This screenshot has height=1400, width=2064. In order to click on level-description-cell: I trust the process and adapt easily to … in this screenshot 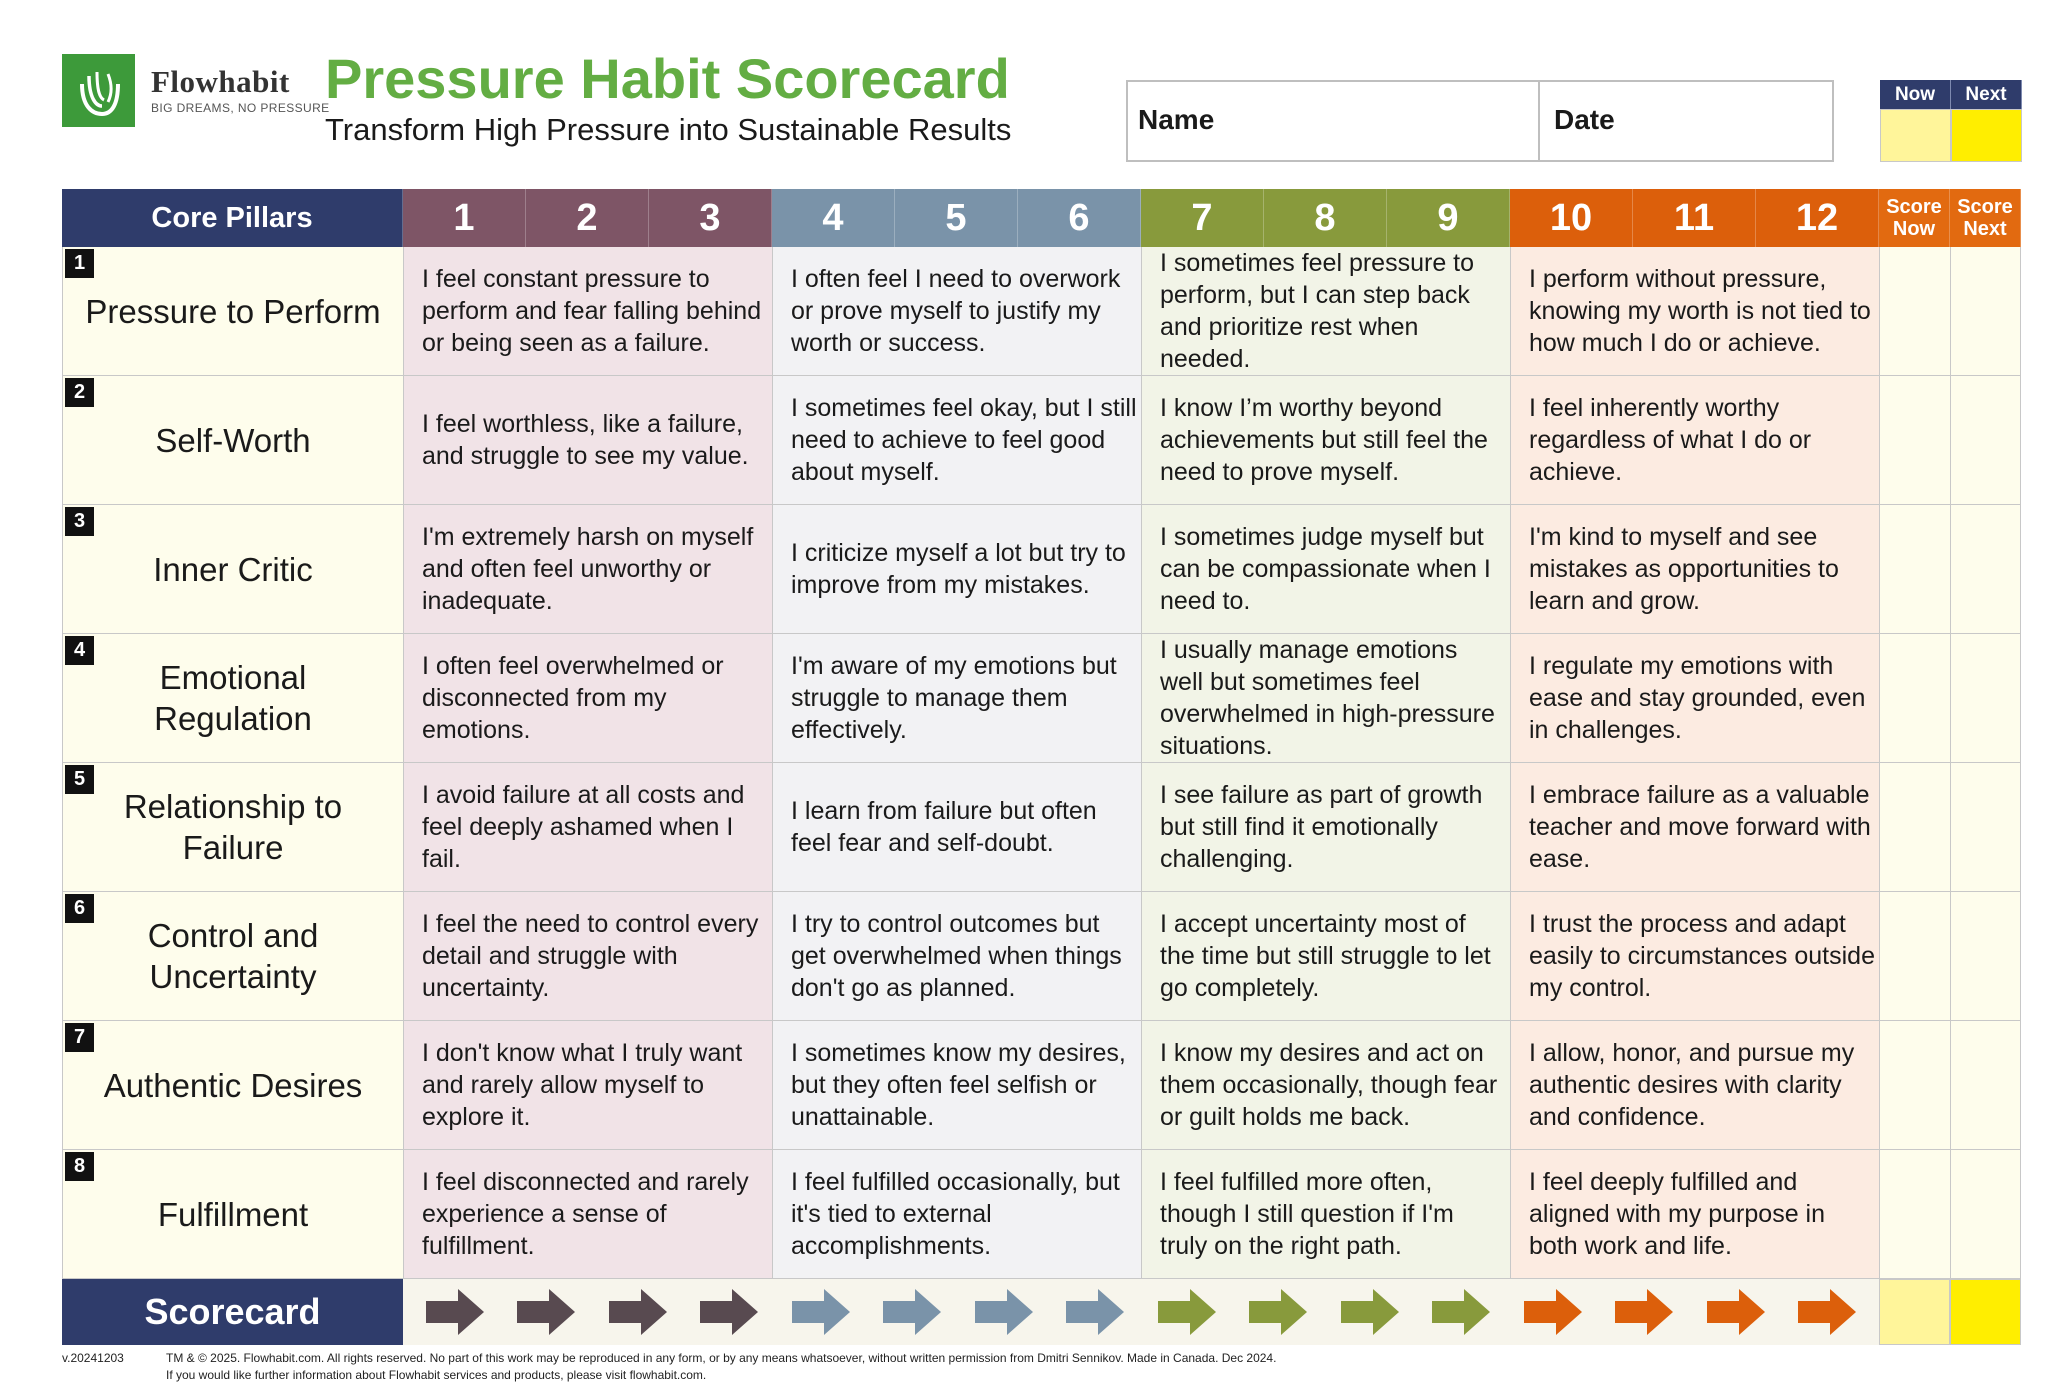, I will do `click(1694, 956)`.